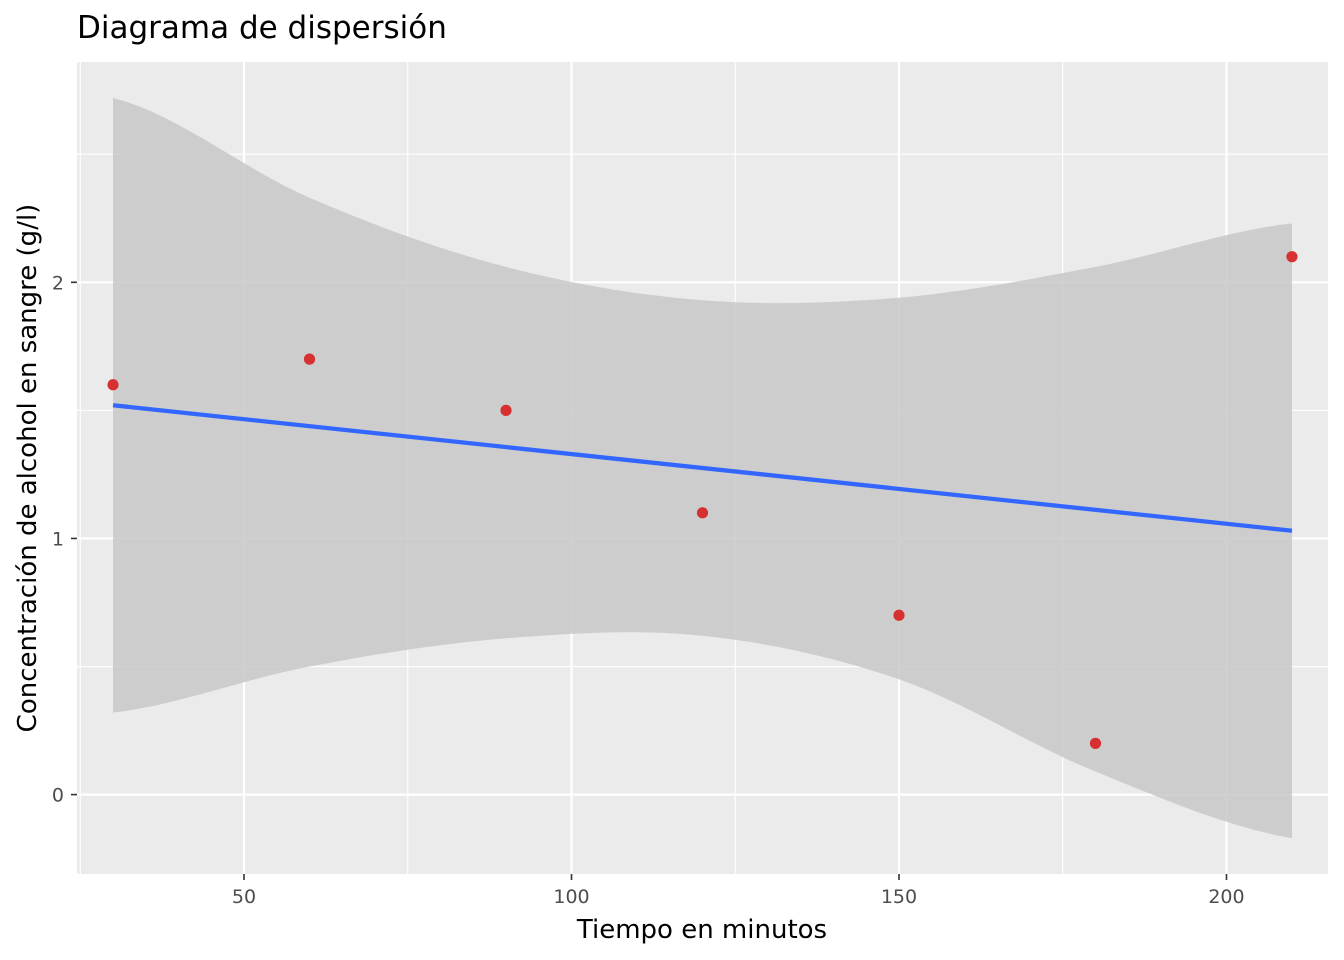 Image resolution: width=1344 pixels, height=960 pixels. I want to click on fit-line, so click(702, 468).